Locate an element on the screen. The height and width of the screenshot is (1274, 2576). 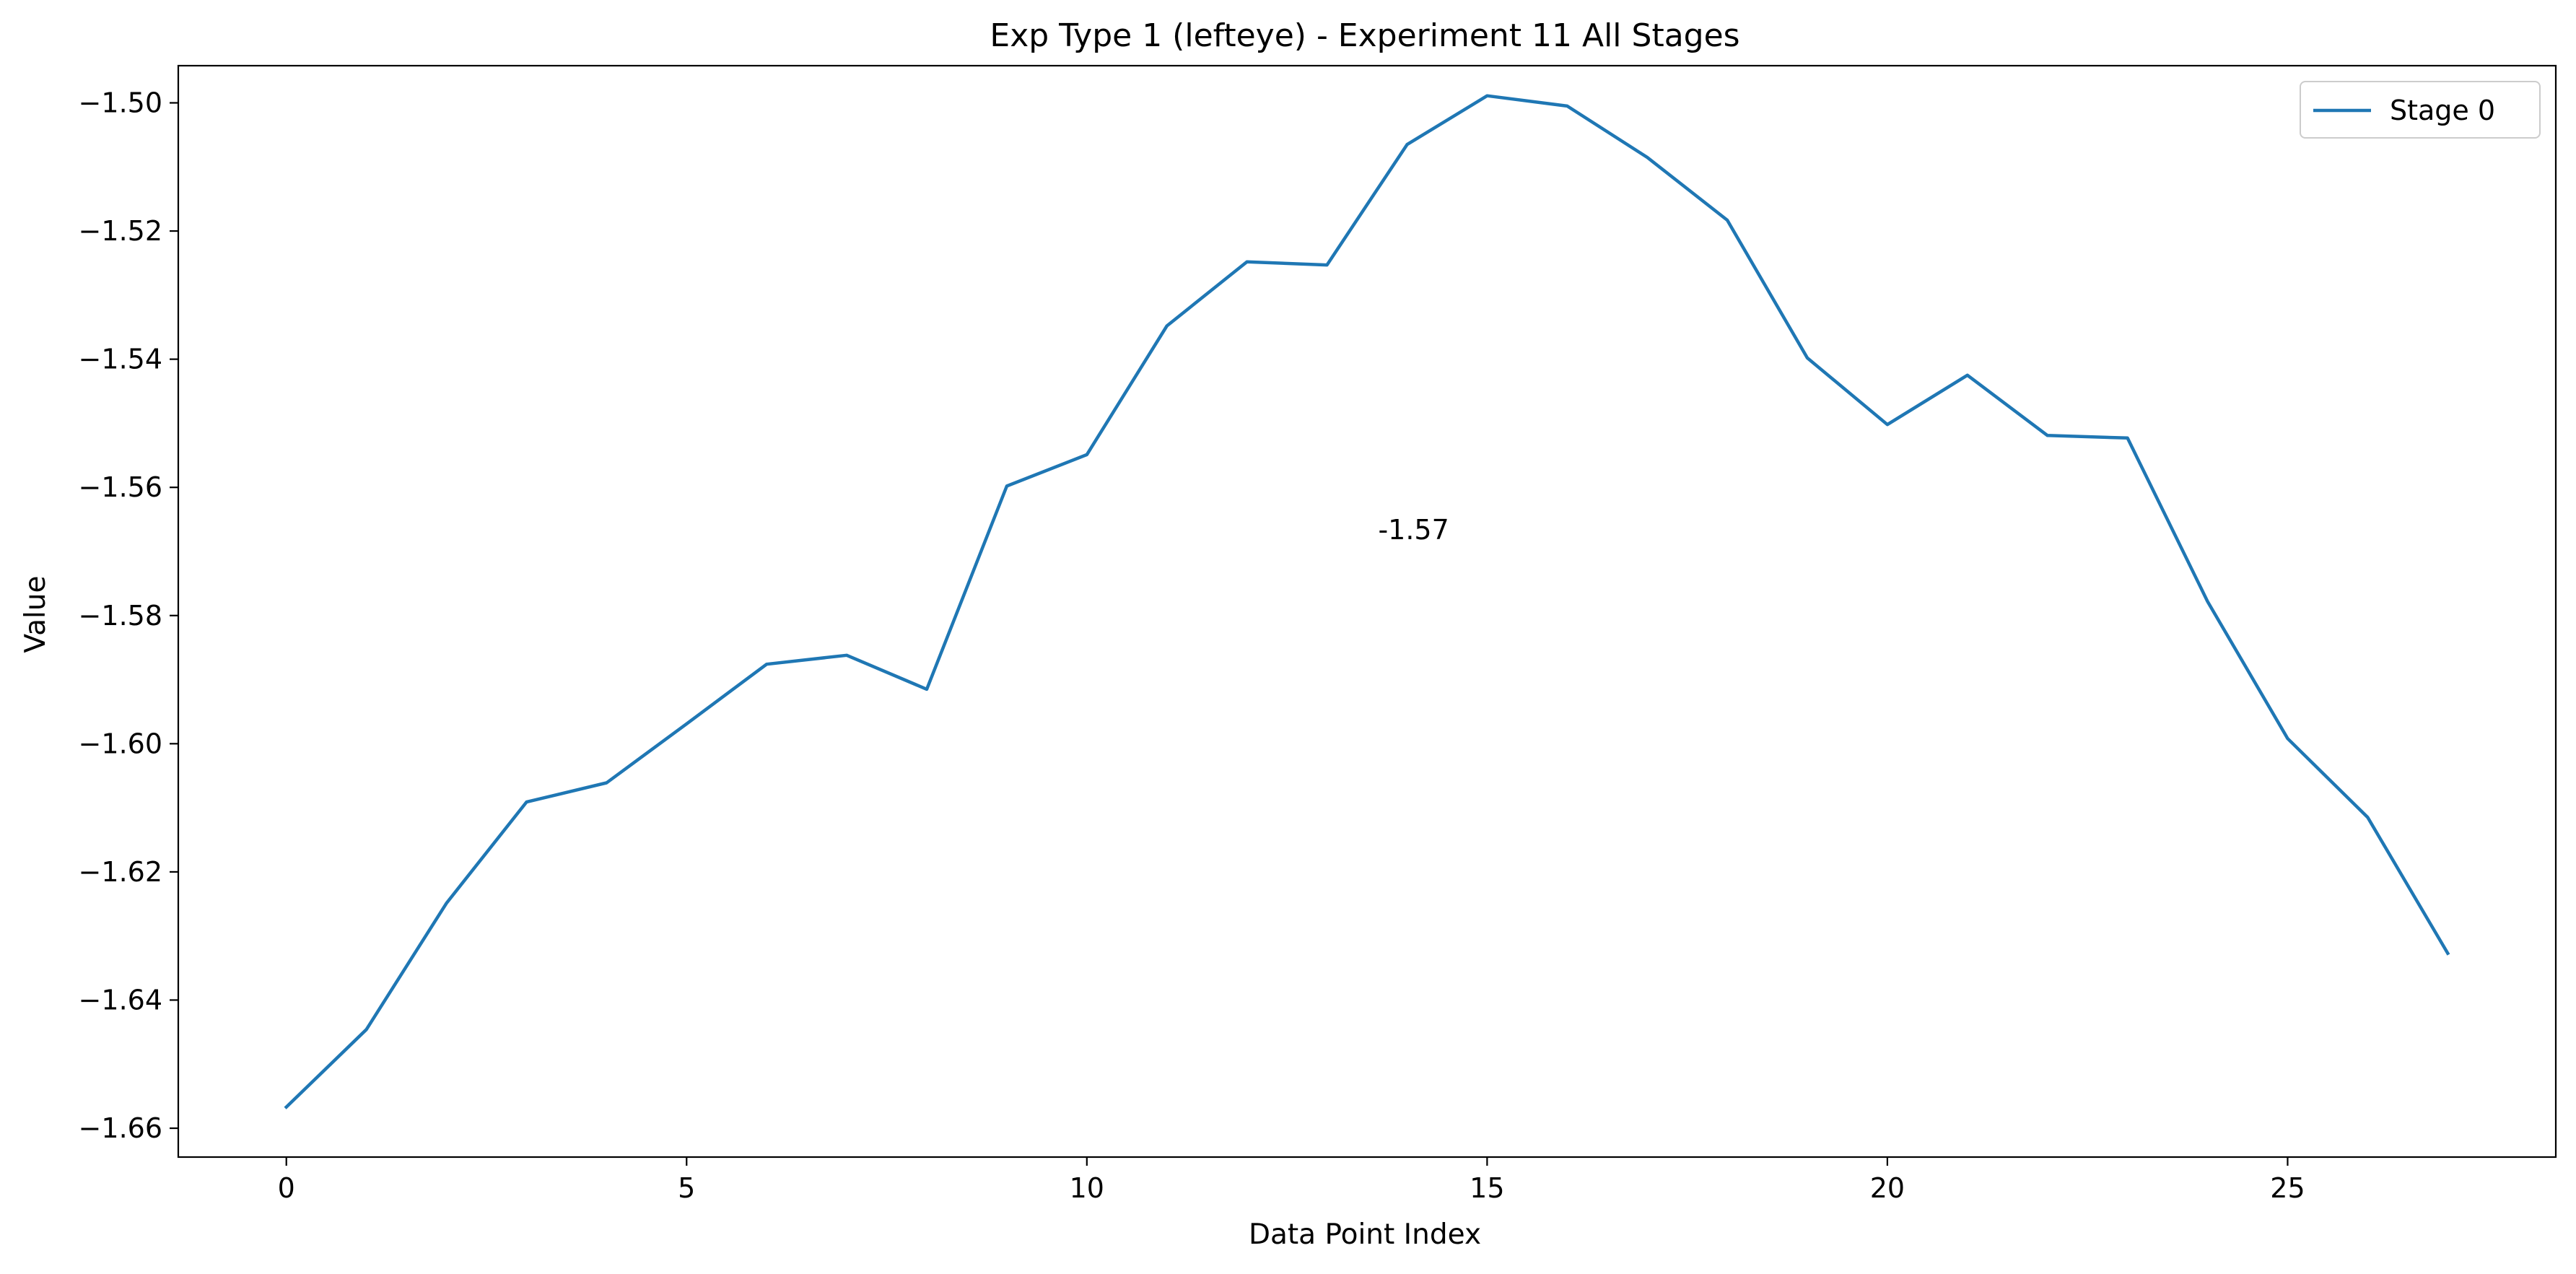
x-tick-label: 20 is located at coordinates (1887, 1188).